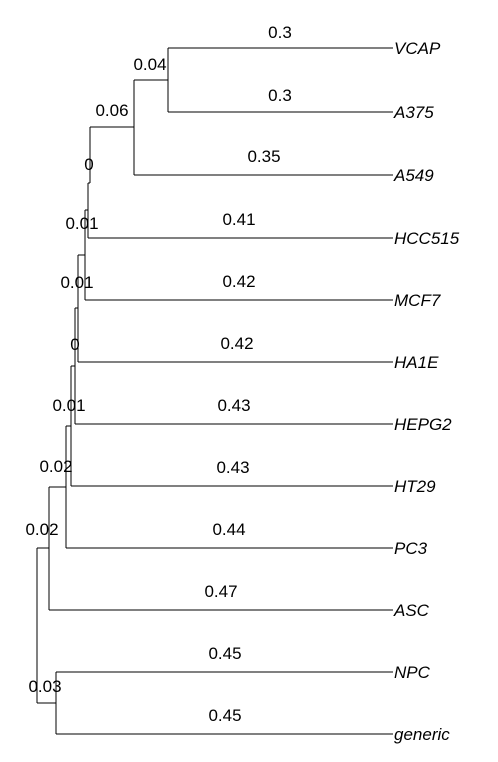 This screenshot has width=498, height=762. Describe the element at coordinates (55, 466) in the screenshot. I see `node-label-ht29: 0.02` at that location.